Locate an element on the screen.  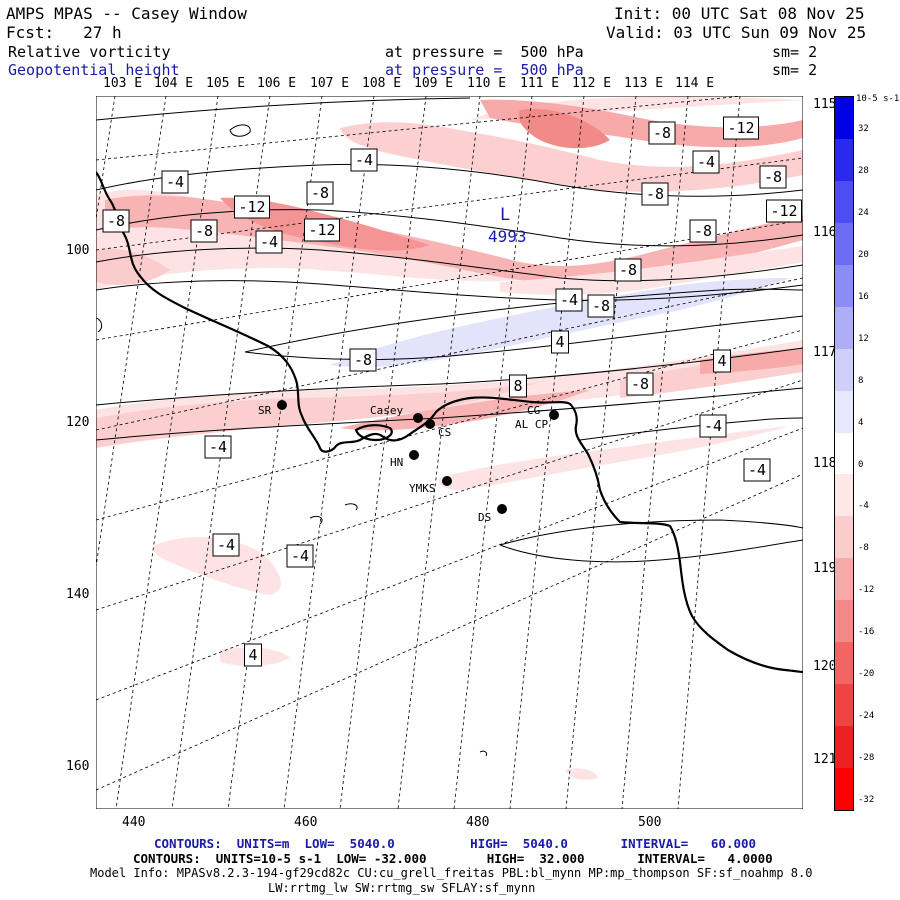
station-ds: DS is located at coordinates (484, 517).